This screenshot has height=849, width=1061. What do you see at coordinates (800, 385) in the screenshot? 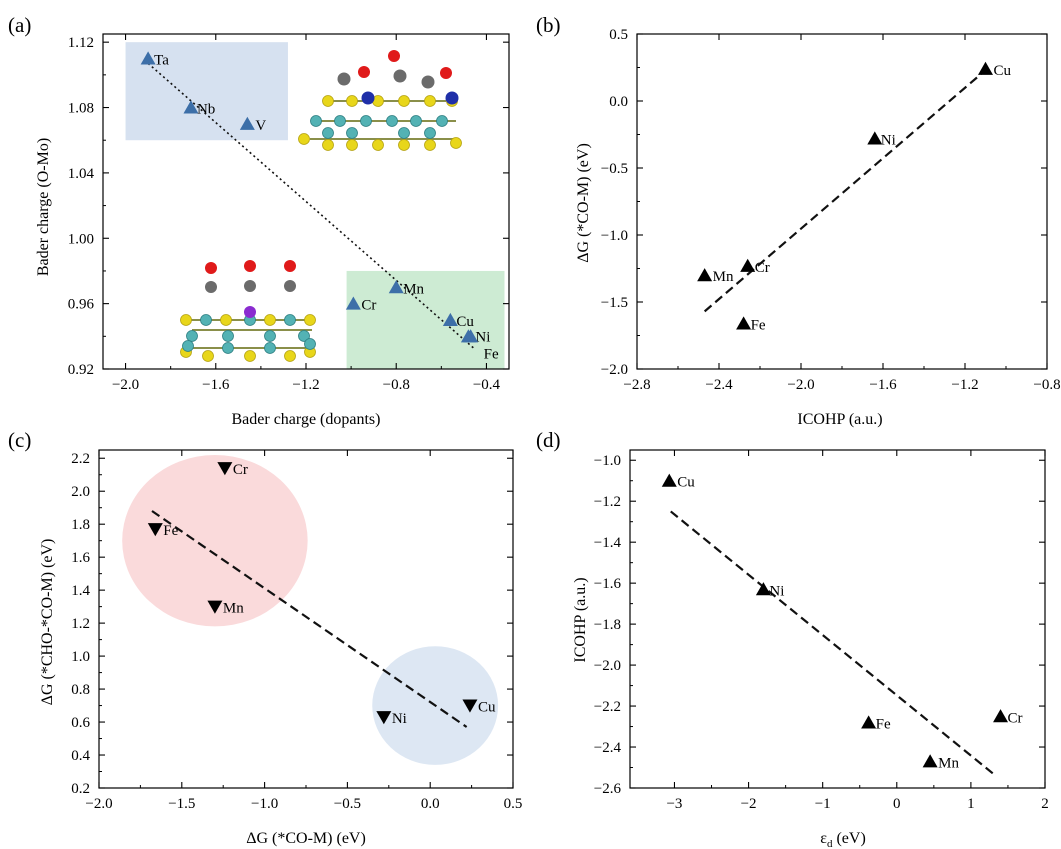
I see `panel-b-x-tick-label: −2.0` at bounding box center [800, 385].